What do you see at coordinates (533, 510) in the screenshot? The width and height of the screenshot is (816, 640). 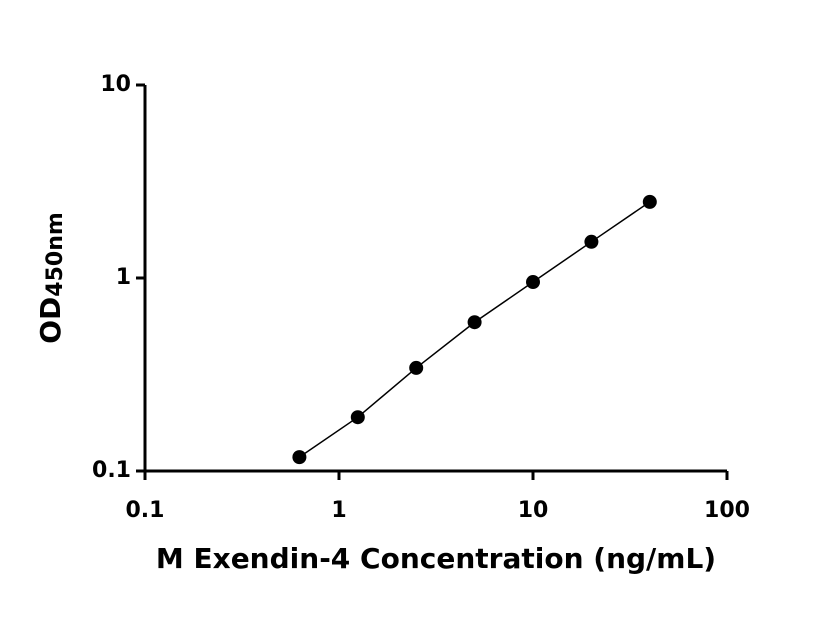 I see `x-tick-label: 10` at bounding box center [533, 510].